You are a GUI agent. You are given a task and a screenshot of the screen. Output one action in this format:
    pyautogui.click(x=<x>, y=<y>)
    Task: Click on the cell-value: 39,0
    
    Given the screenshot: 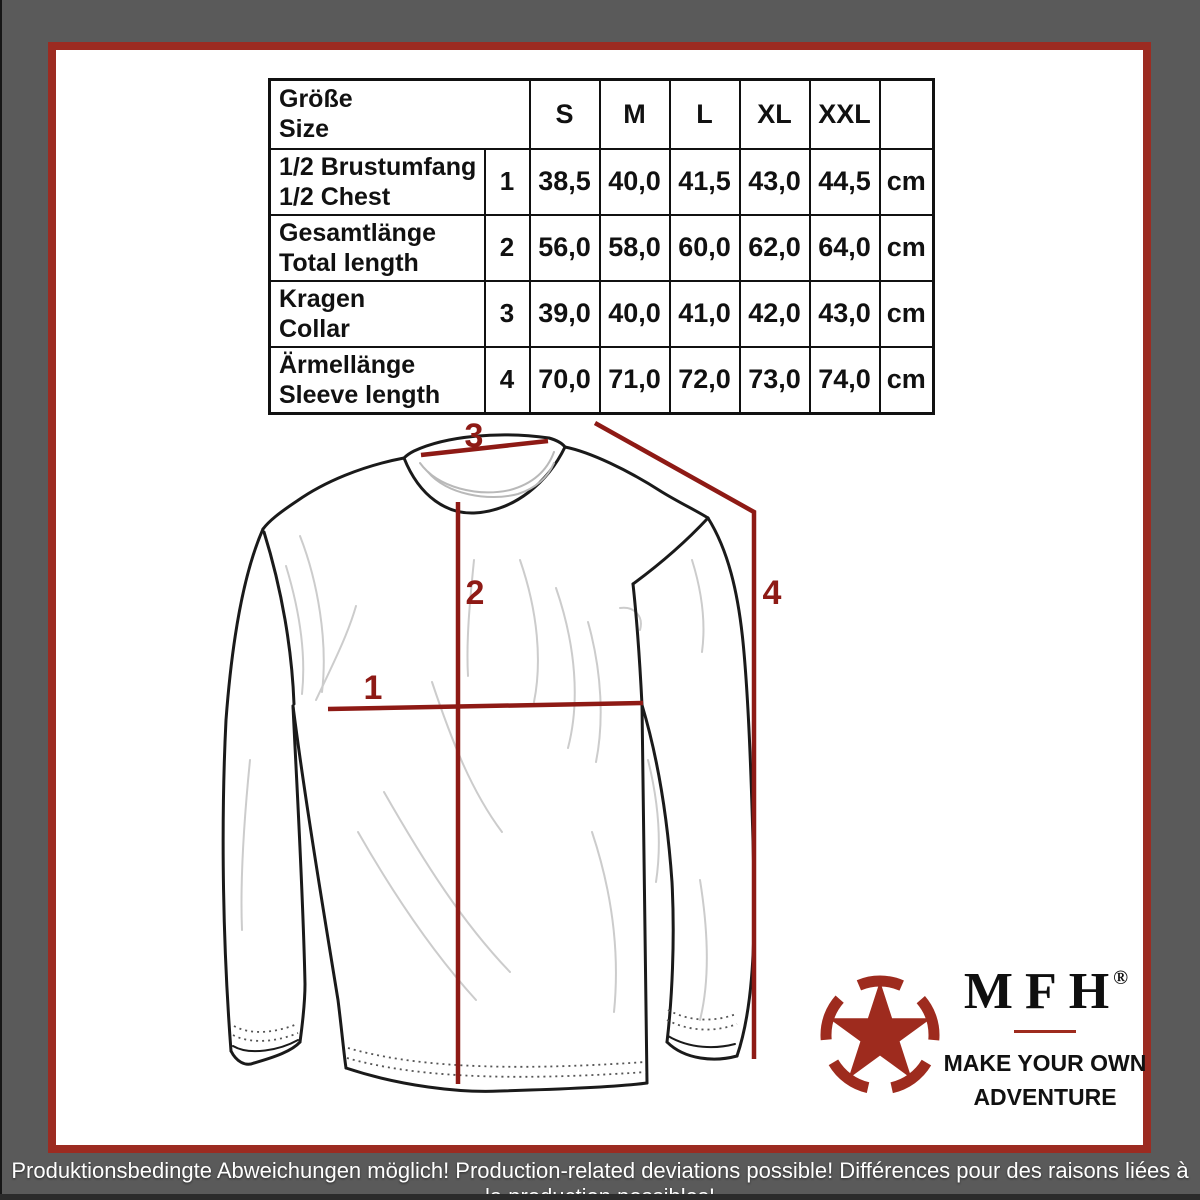 What is the action you would take?
    pyautogui.click(x=564, y=313)
    